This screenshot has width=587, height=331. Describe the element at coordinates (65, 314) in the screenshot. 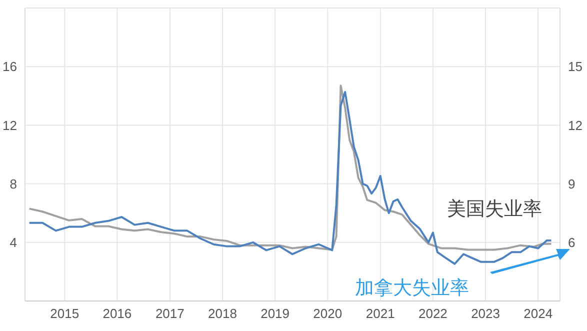

I see `x-tick-label: 2015` at that location.